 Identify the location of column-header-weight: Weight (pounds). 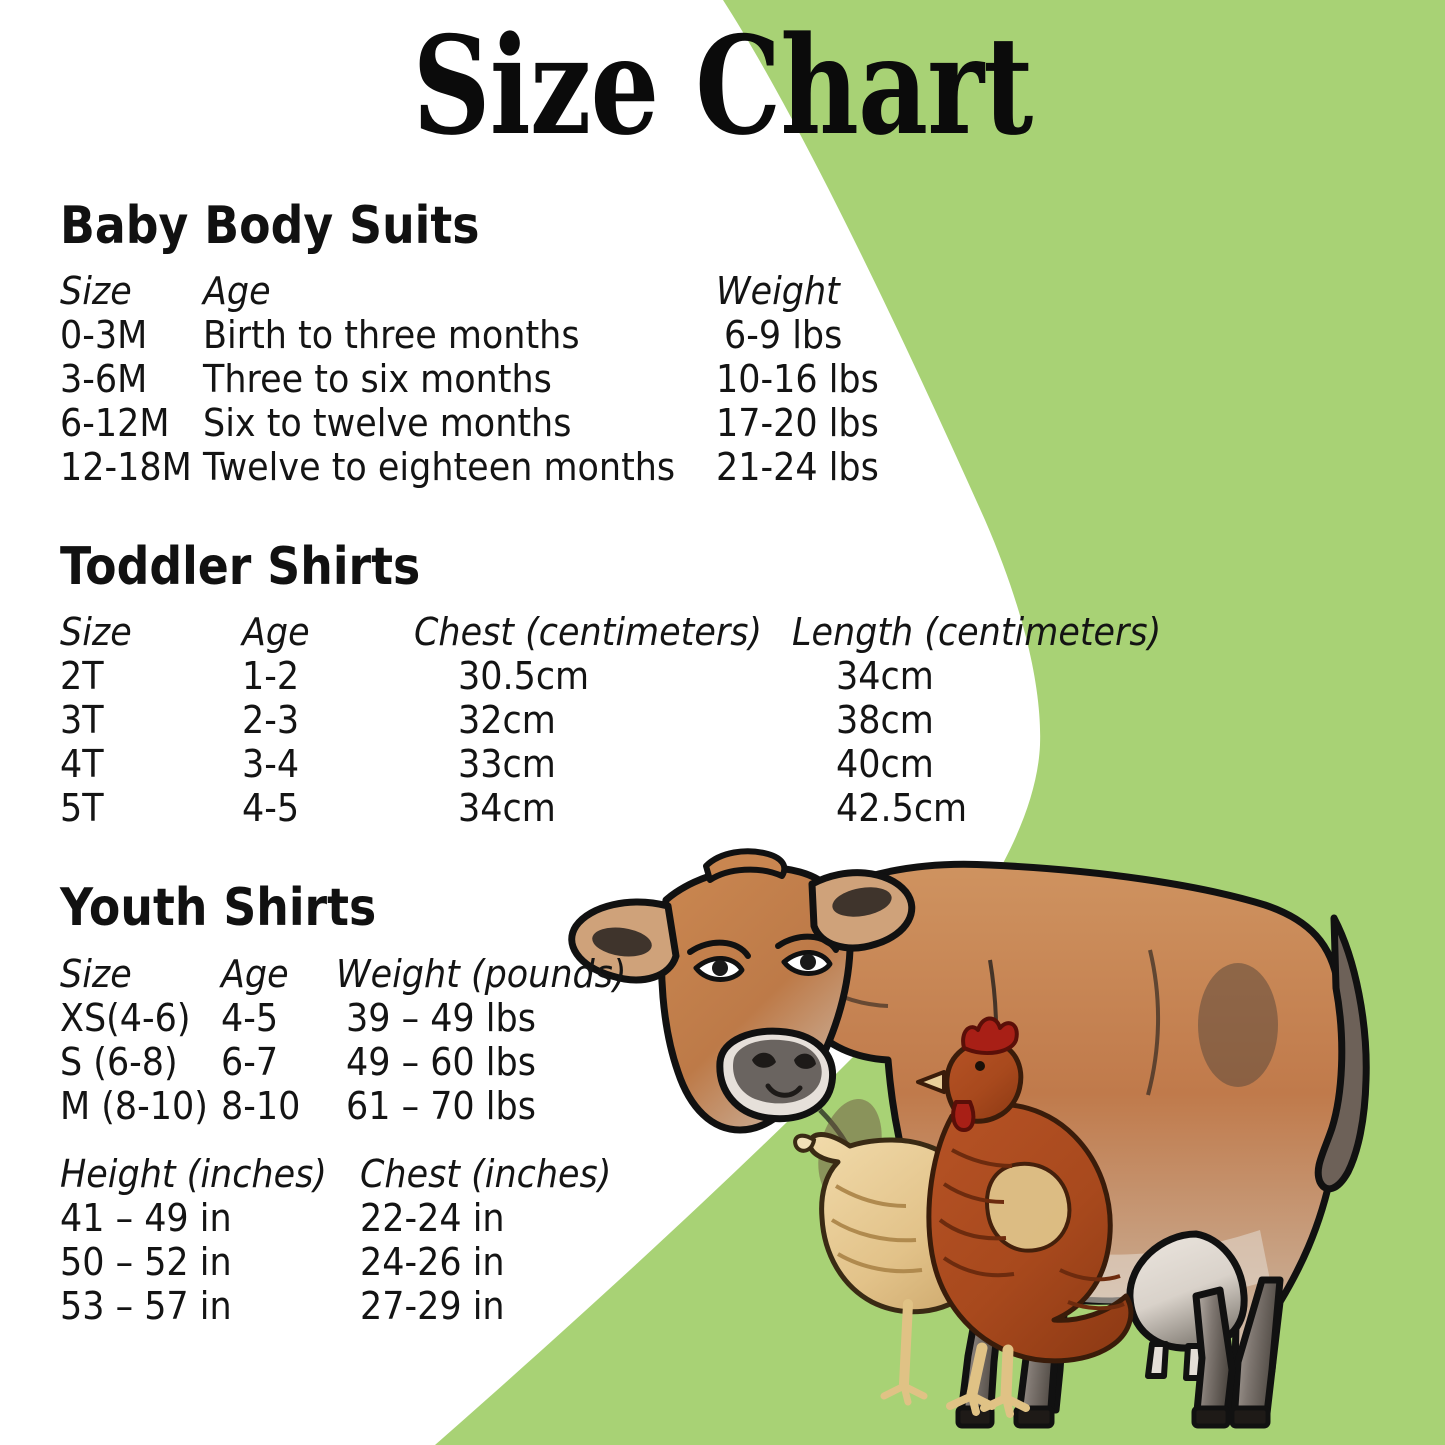
(481, 974).